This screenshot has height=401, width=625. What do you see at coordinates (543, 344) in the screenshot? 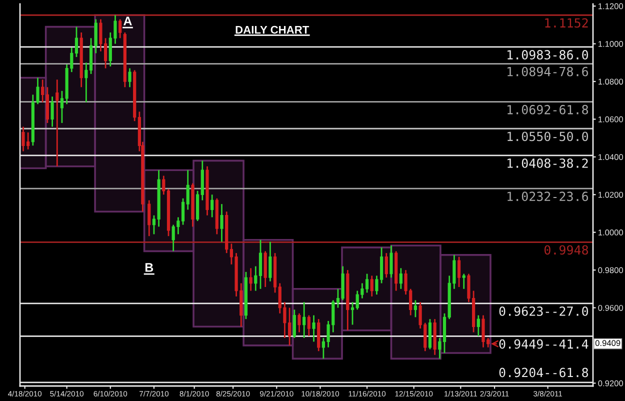
I see `ref-line-label: 0.9449--41.4` at bounding box center [543, 344].